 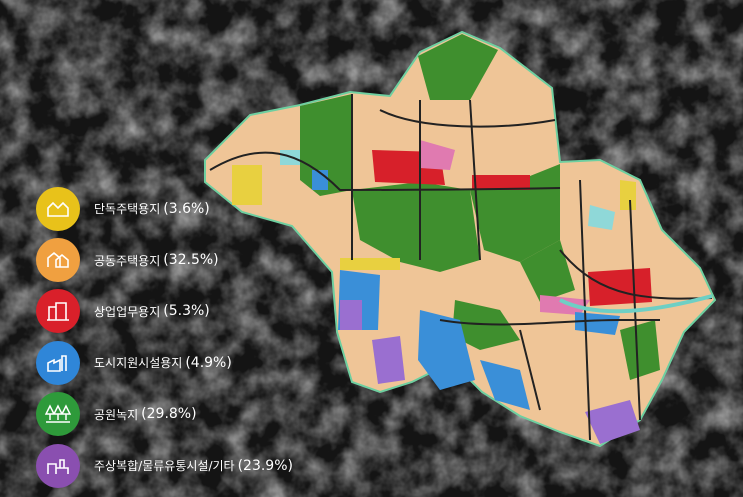 What do you see at coordinates (127, 311) in the screenshot?
I see `legend-label: 상업업무용지` at bounding box center [127, 311].